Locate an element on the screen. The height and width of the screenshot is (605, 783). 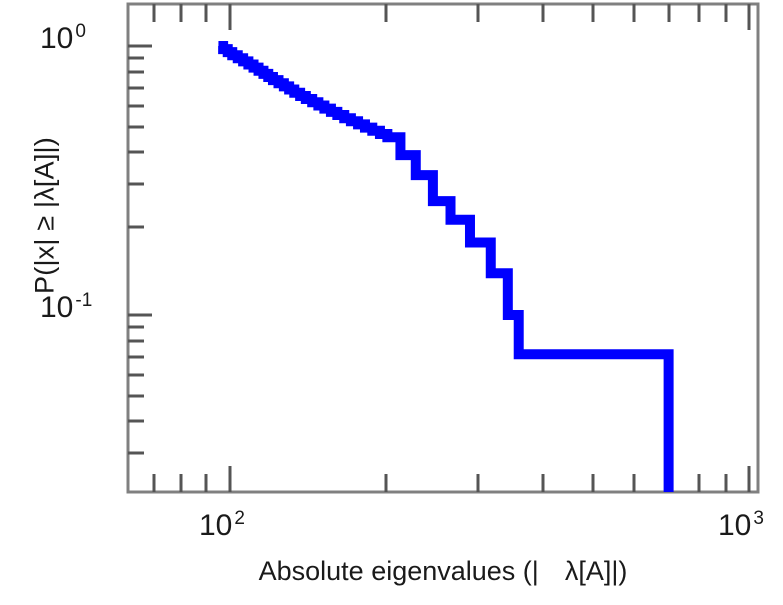
x-axis-label-tail: λ[A]|) is located at coordinates (596, 571).